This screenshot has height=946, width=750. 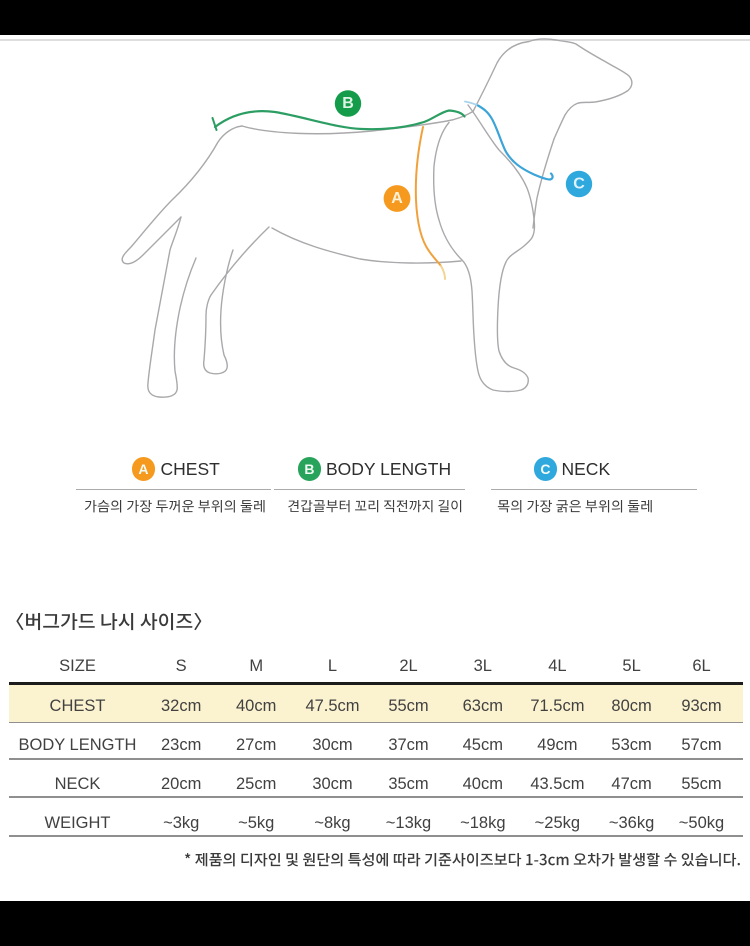 I want to click on svg-text: B, so click(x=348, y=103).